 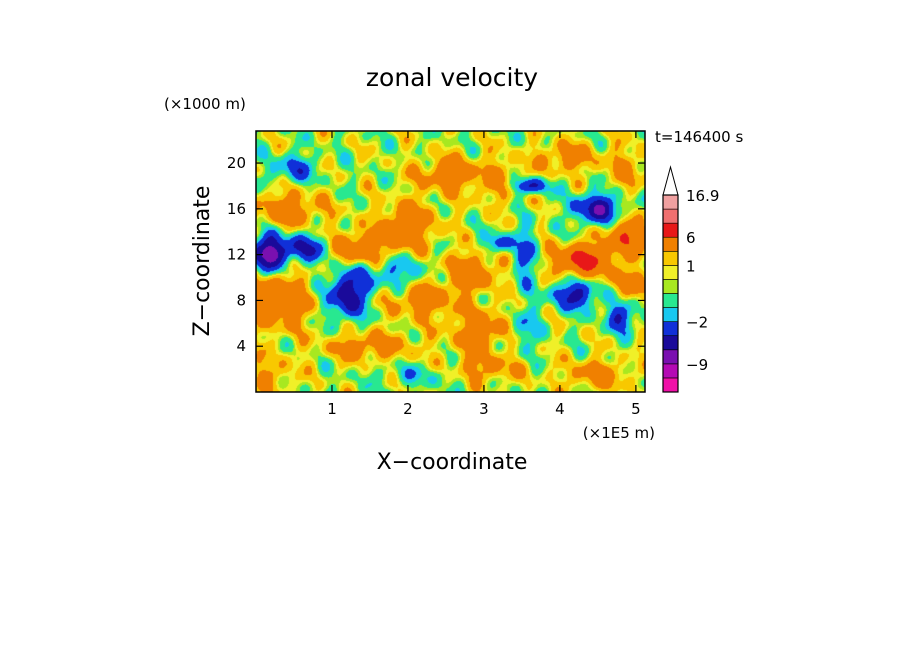 I want to click on chart-title: zonal velocity, so click(x=452, y=77).